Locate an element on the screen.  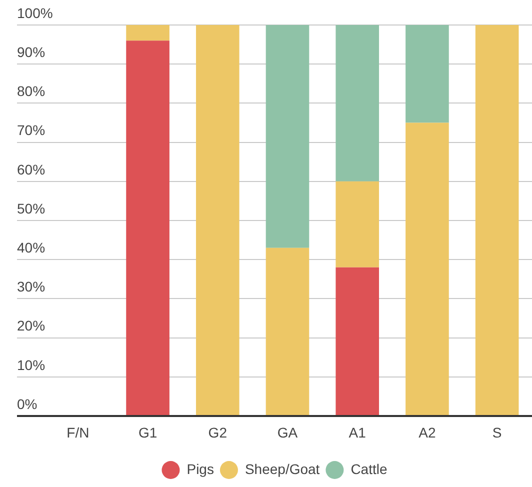
y-tick-label: 90% is located at coordinates (31, 52).